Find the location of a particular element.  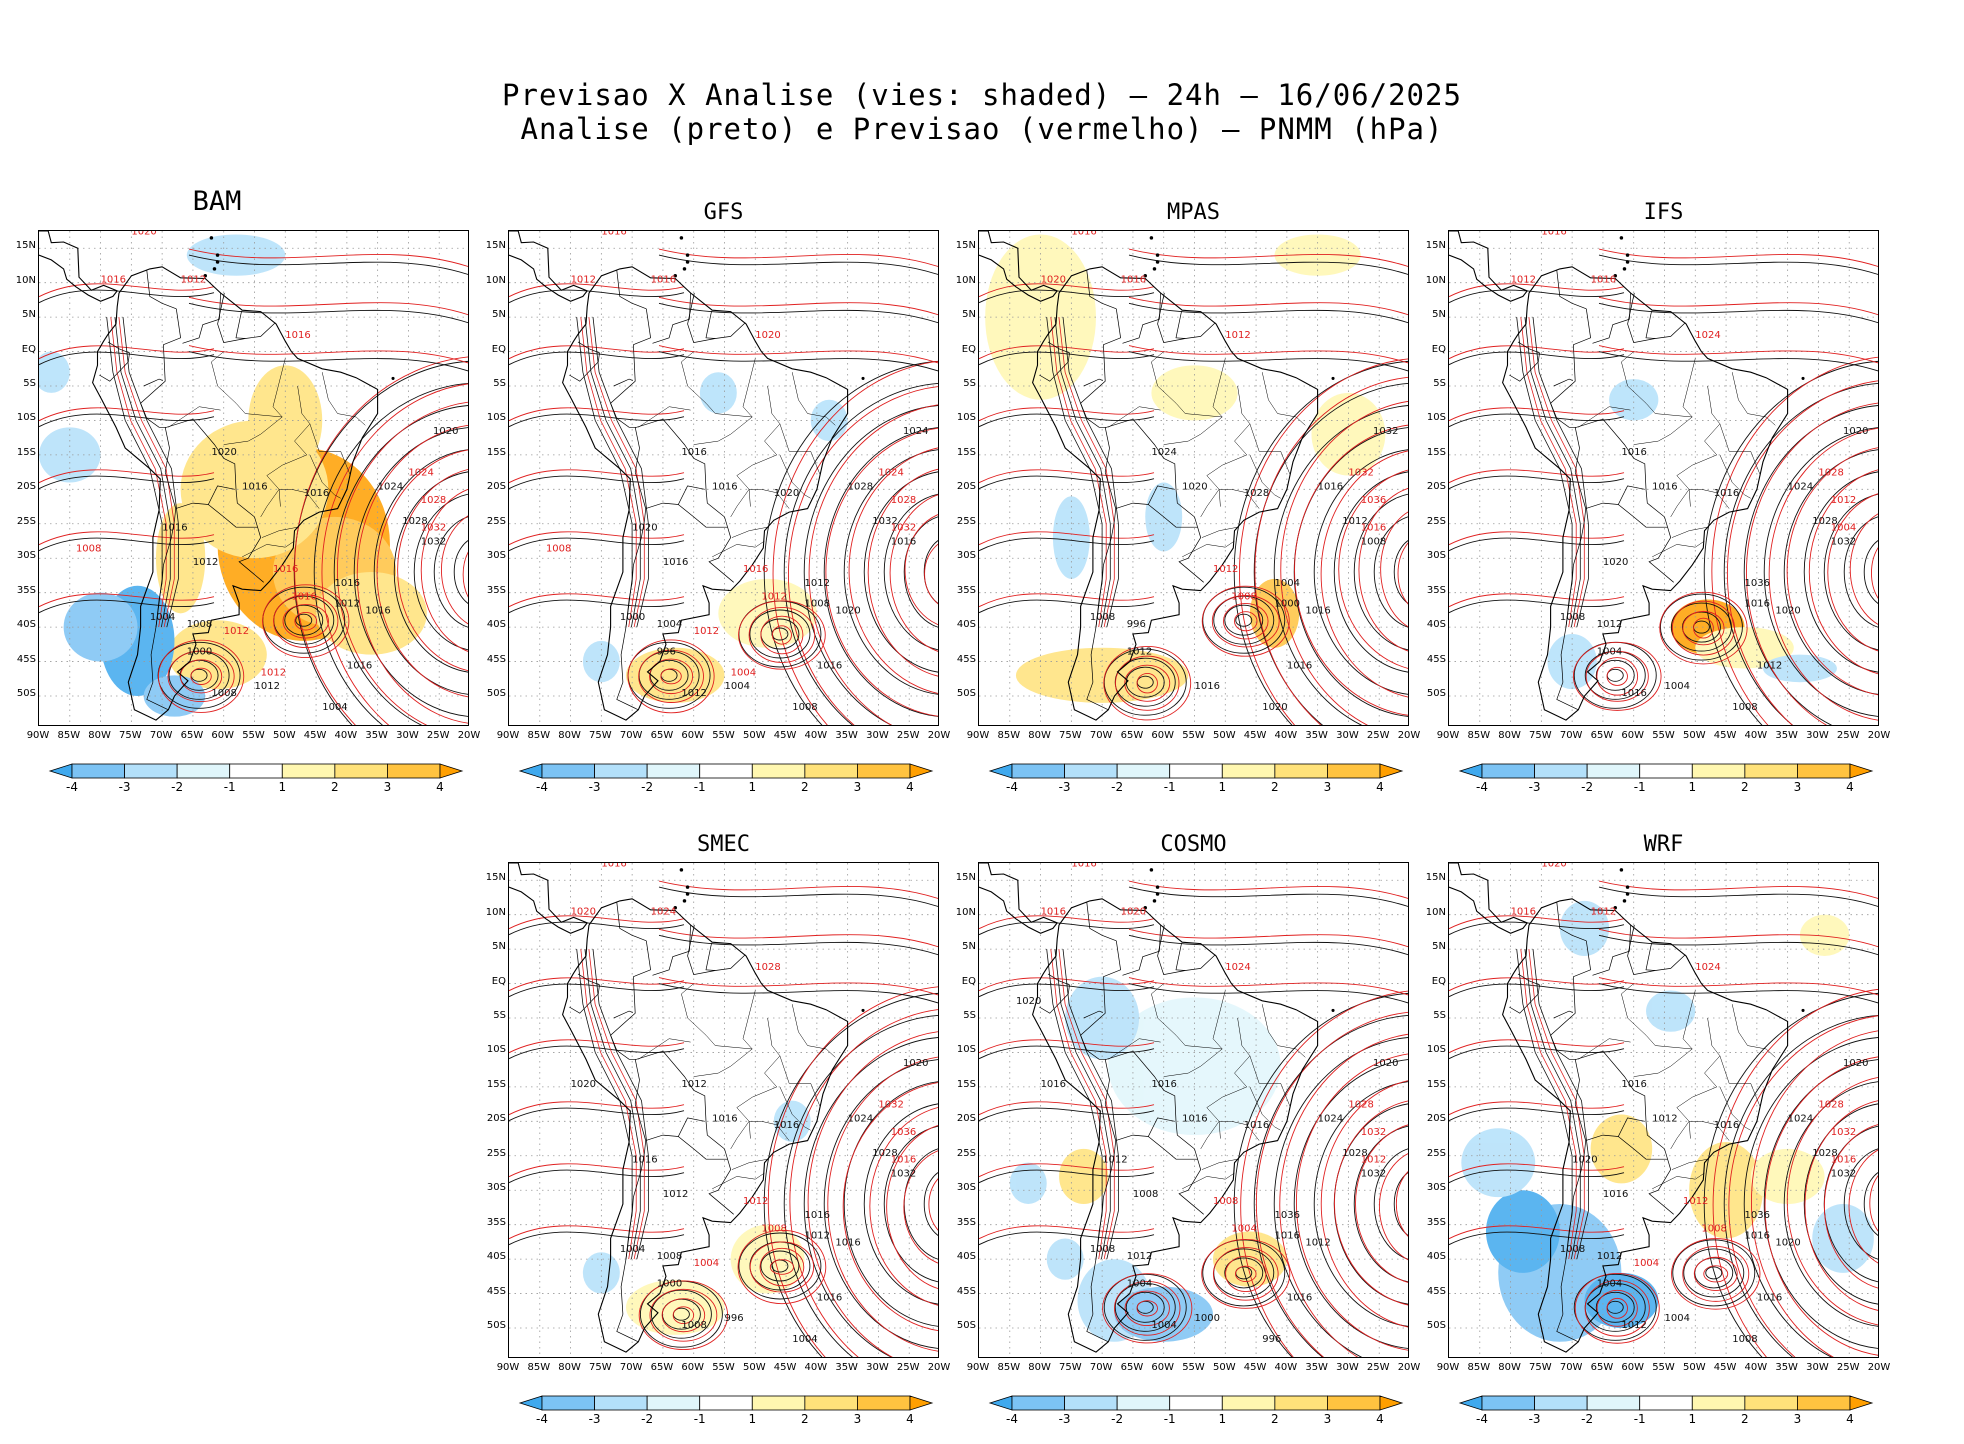

lat-tick-label: 45S is located at coordinates (26, 659).